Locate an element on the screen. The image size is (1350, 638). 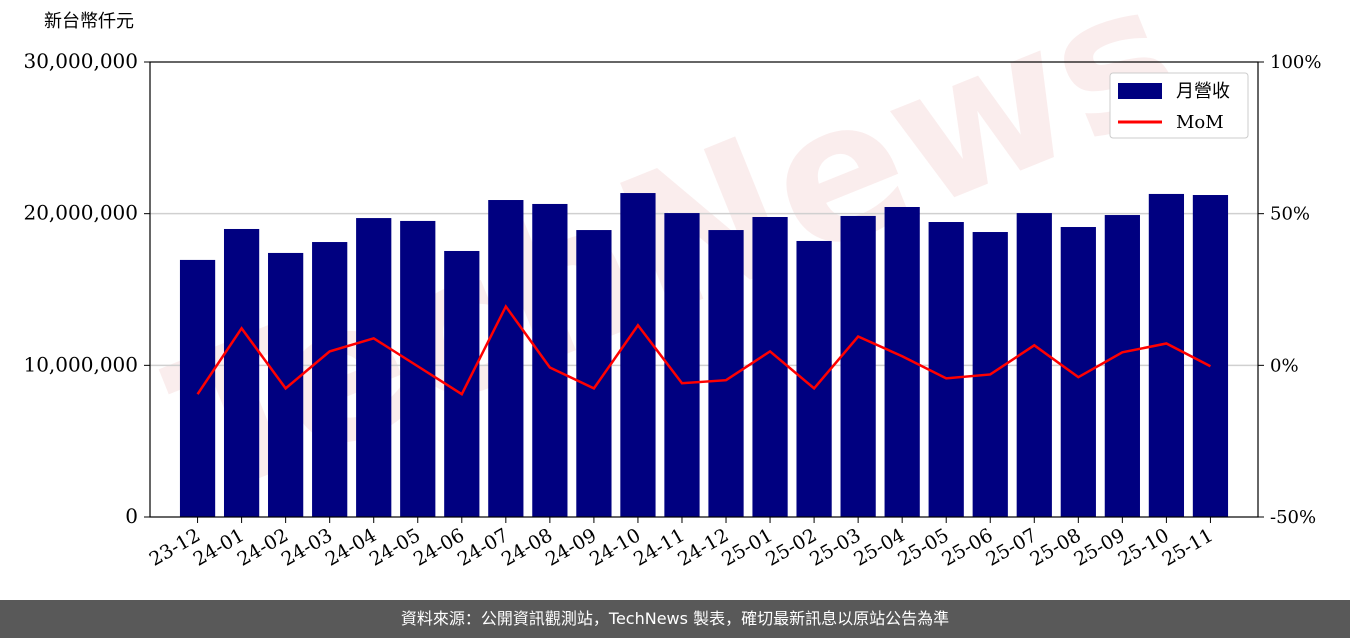
y-tick-label: 0 is located at coordinates (131, 516).